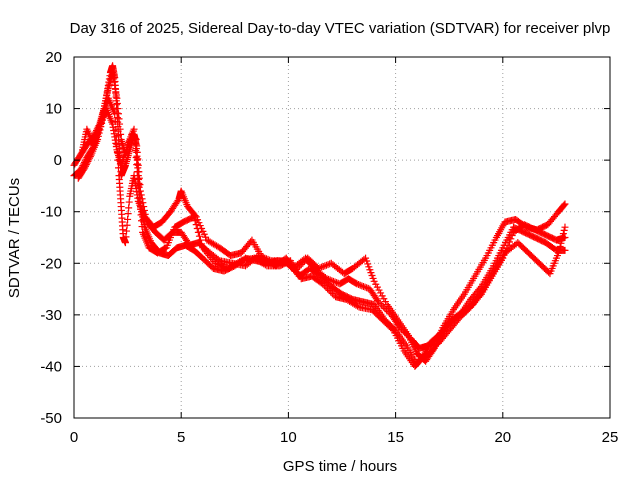 The image size is (640, 485). Describe the element at coordinates (58, 160) in the screenshot. I see `y-tick-label: 0` at that location.